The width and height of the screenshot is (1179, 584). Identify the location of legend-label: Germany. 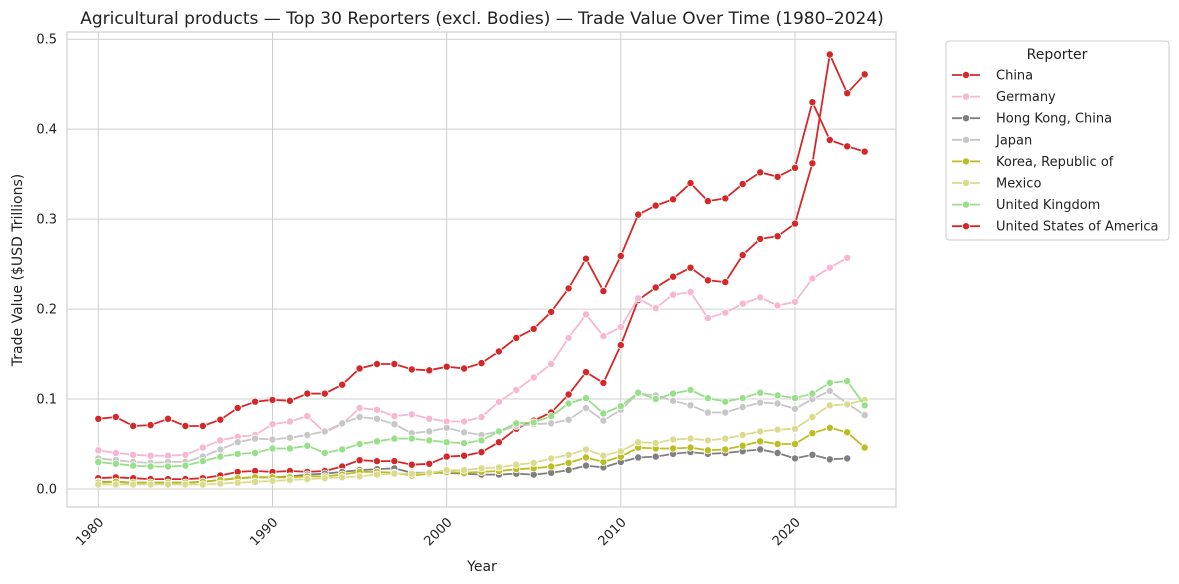
(1026, 97).